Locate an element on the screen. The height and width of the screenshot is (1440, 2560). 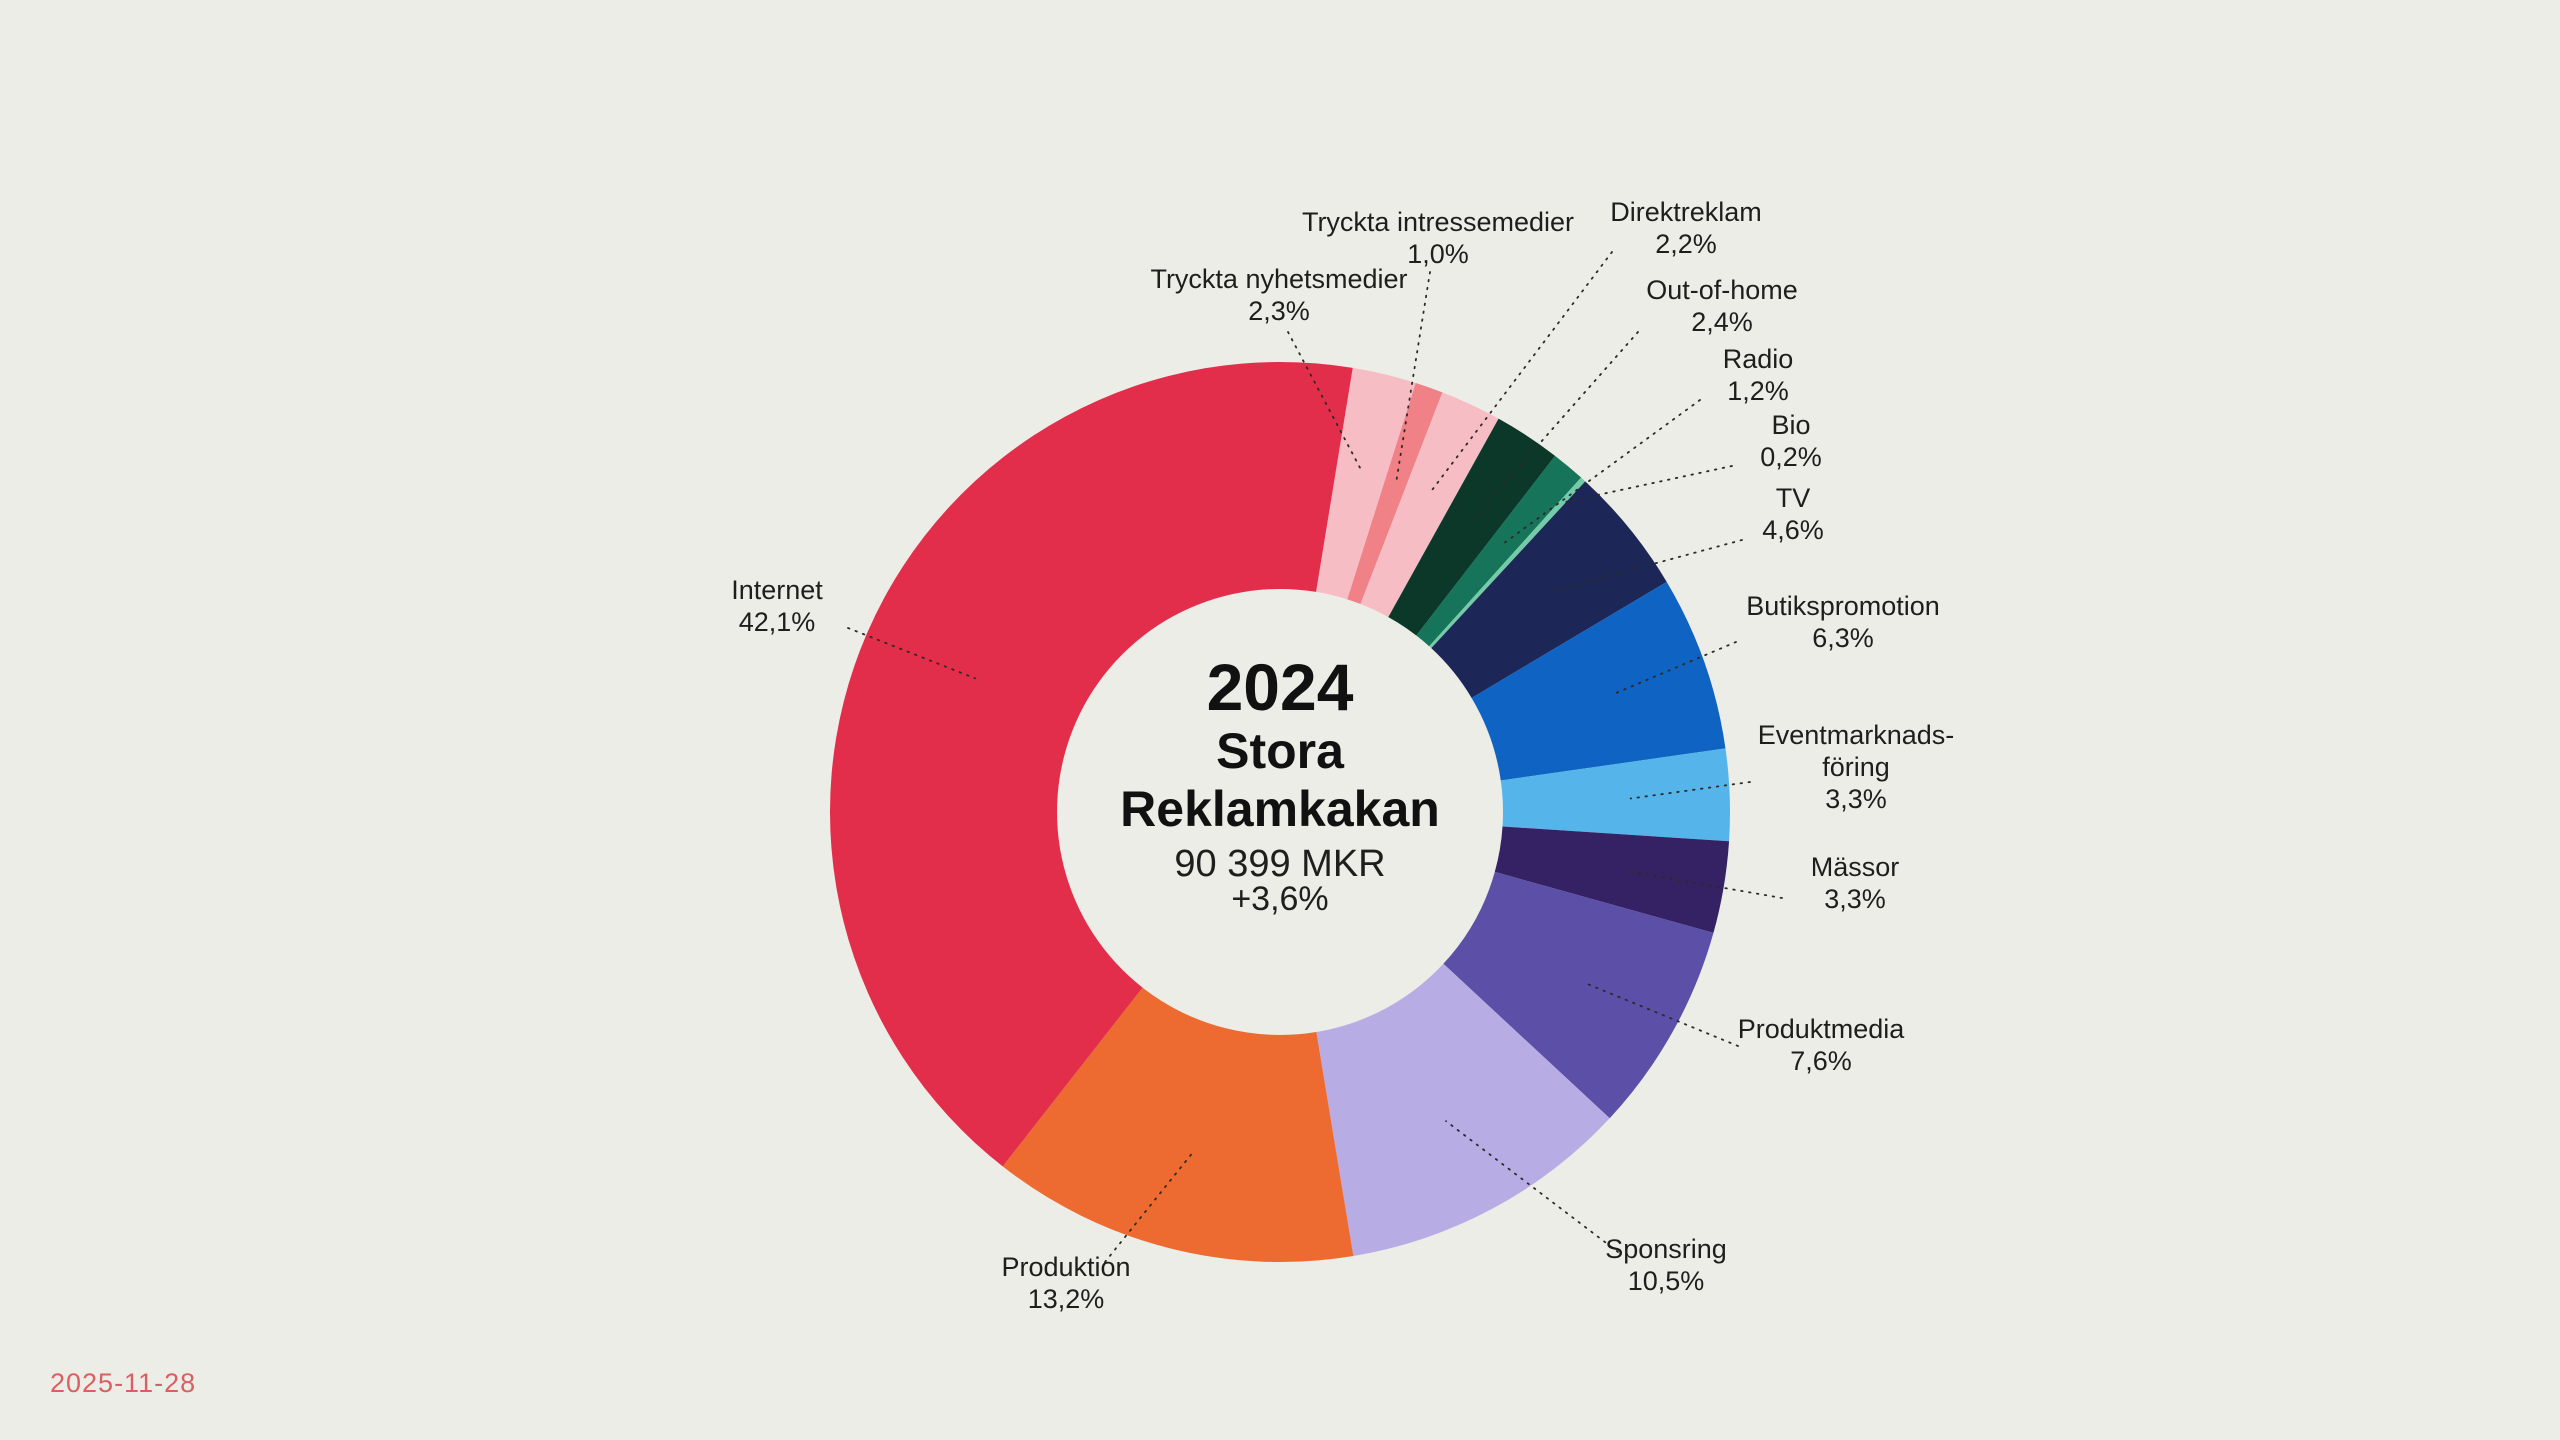
pie-segment-tryckta-nyhetsmedier is located at coordinates (1366, 483).